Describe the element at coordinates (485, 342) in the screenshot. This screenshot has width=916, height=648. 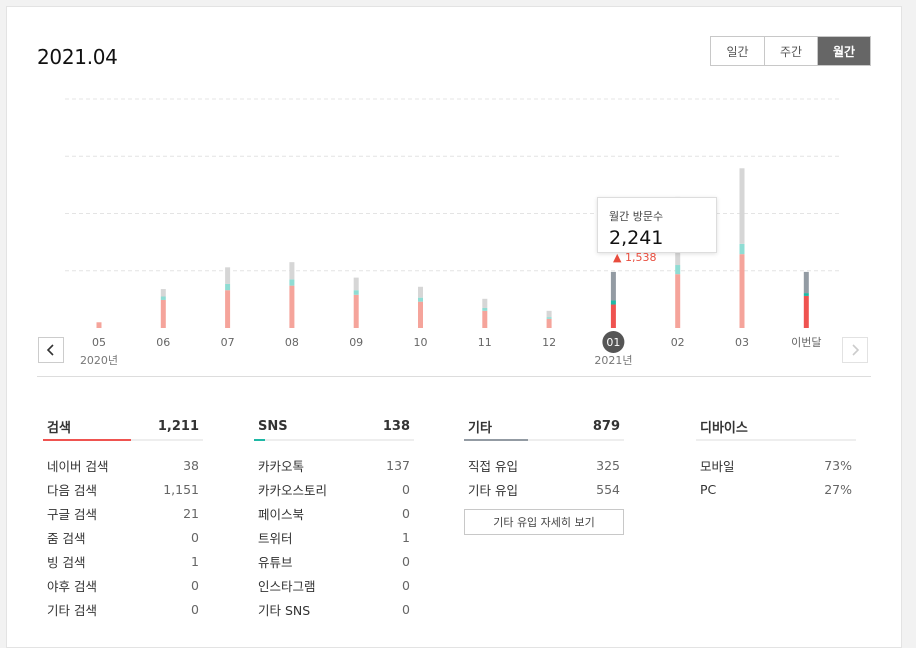
I see `x-tick-label: 11` at that location.